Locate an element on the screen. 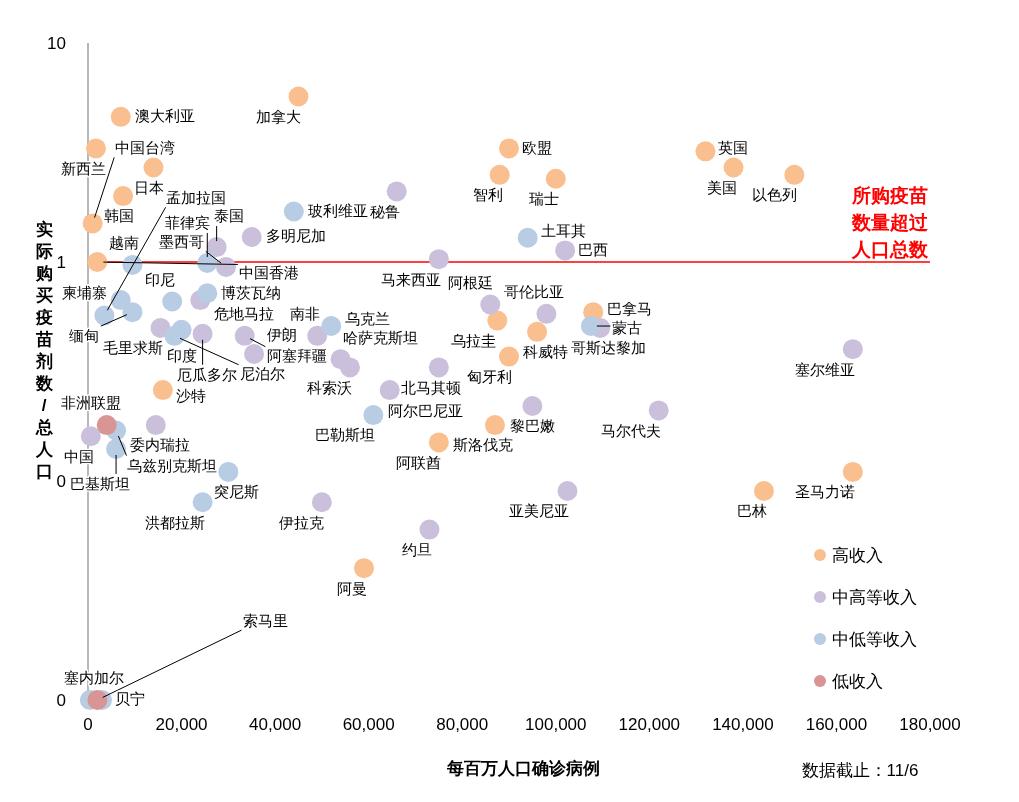 The width and height of the screenshot is (1019, 802). annotation: 洪都拉斯 is located at coordinates (174, 522).